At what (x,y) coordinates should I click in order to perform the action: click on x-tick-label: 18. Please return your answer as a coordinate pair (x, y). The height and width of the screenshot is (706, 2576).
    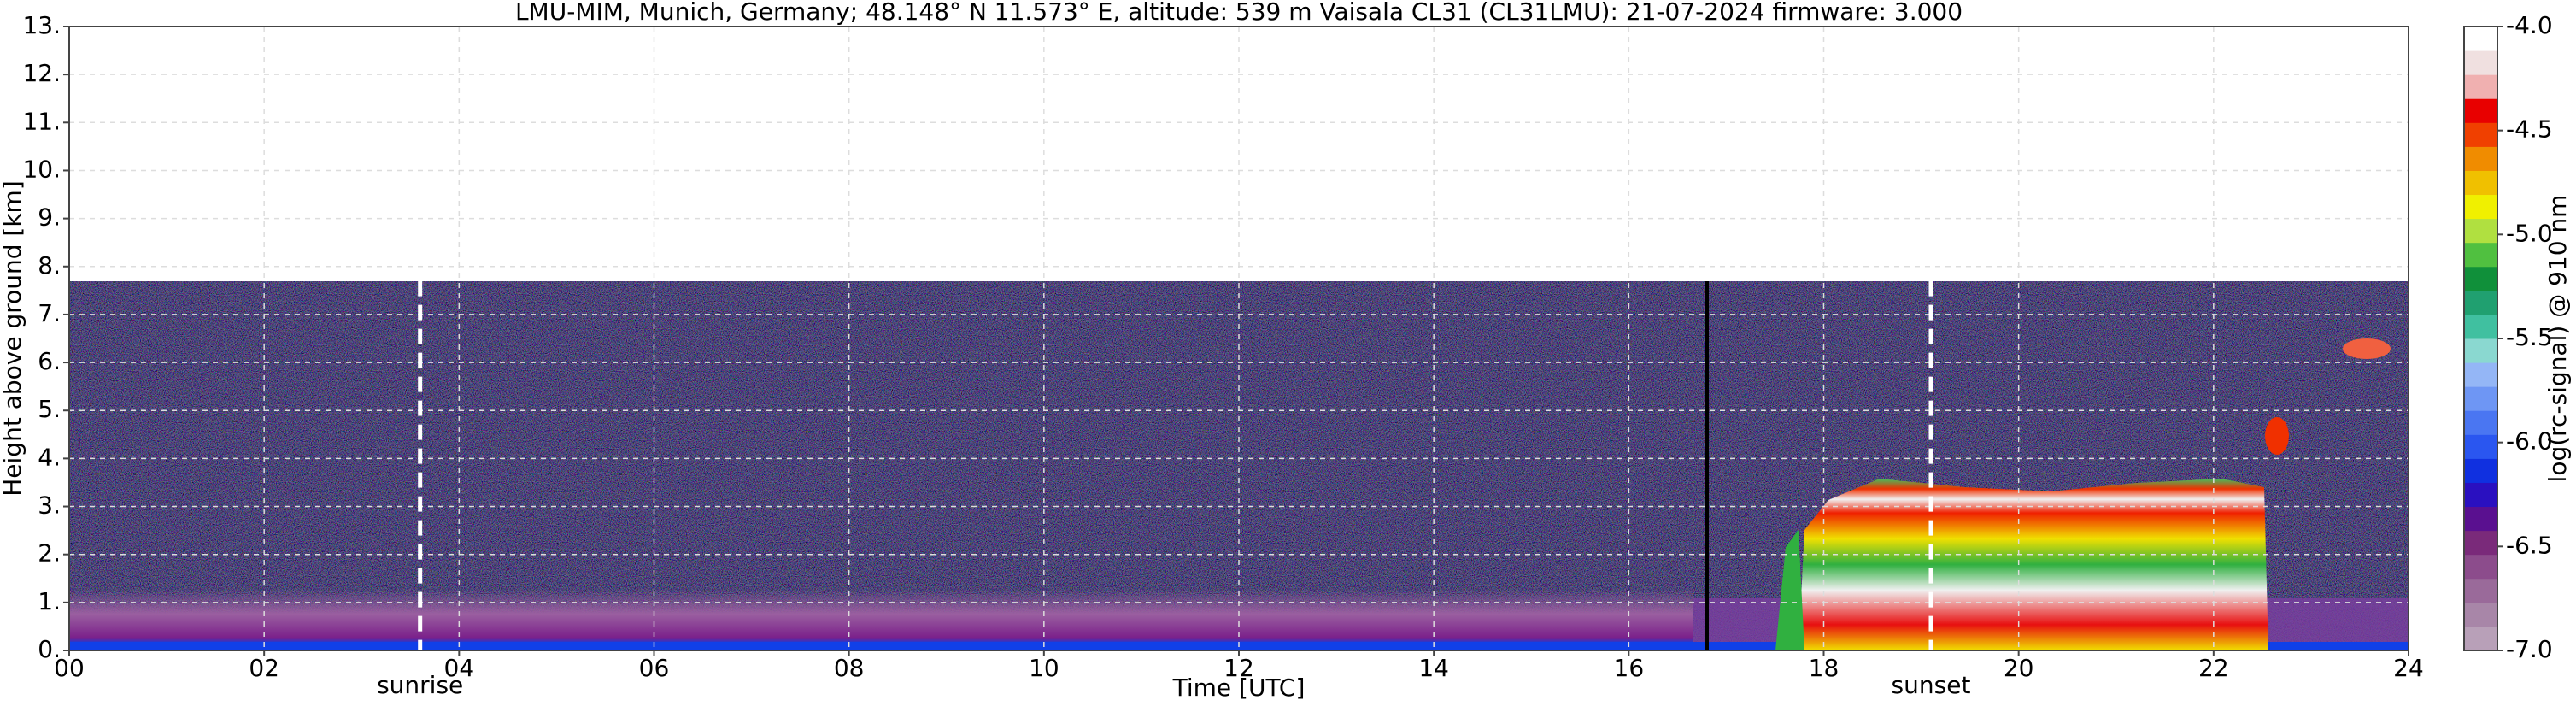
    Looking at the image, I should click on (1824, 668).